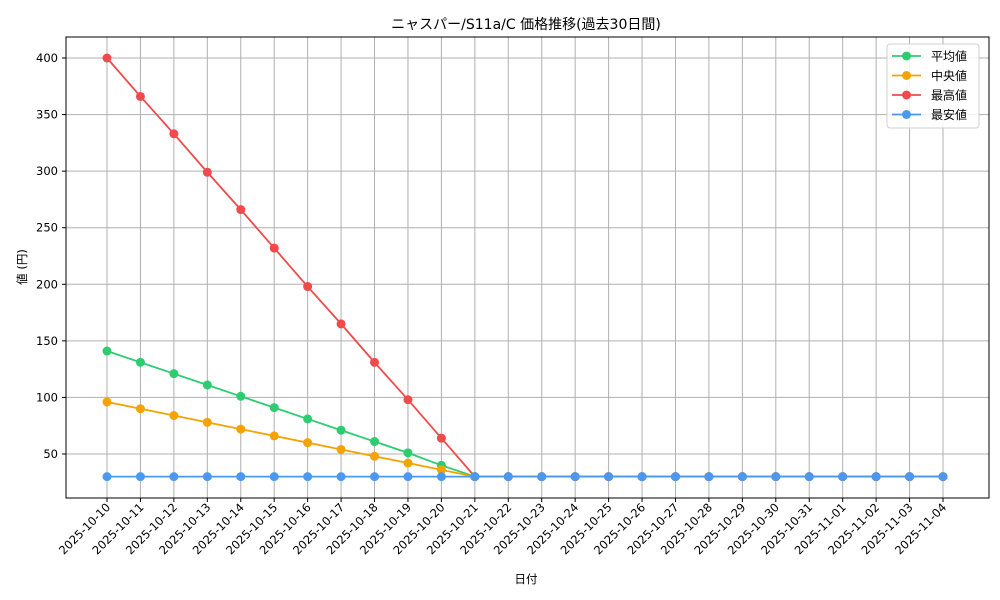 This screenshot has width=1000, height=600. I want to click on y-tick-label: 200, so click(47, 284).